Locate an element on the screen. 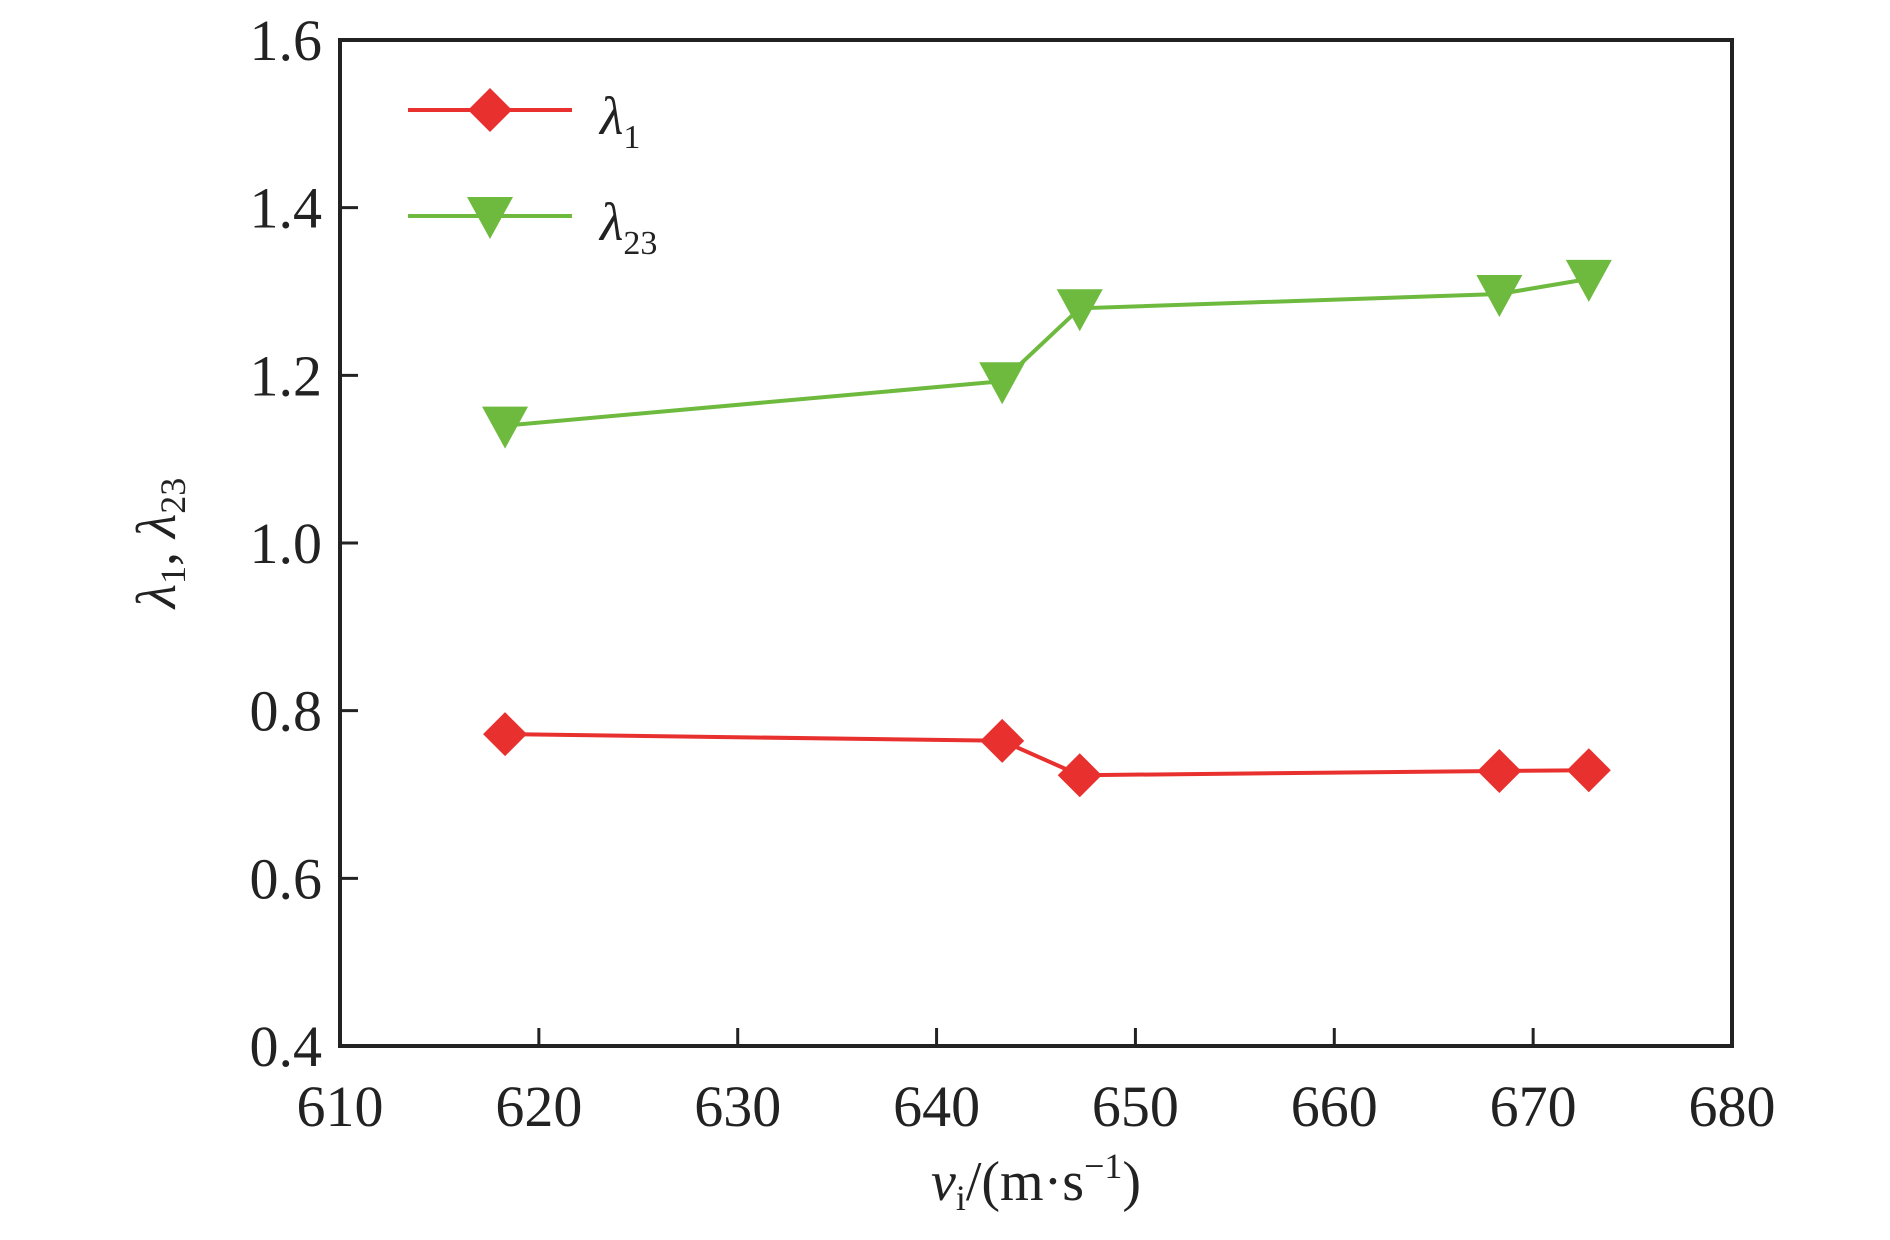  x-axis-title-close: ) is located at coordinates (1131, 1182).